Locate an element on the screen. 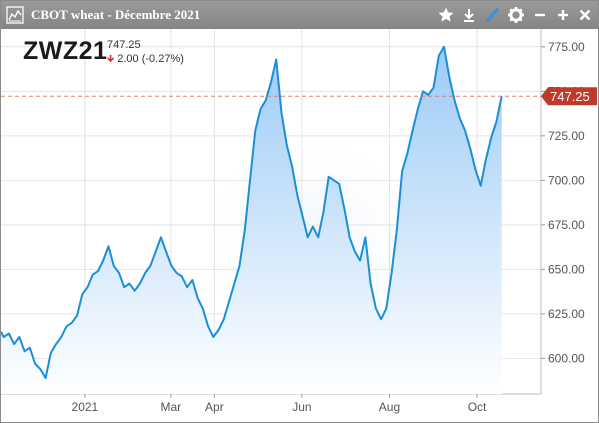 The width and height of the screenshot is (599, 423). minimize-icon is located at coordinates (540, 15).